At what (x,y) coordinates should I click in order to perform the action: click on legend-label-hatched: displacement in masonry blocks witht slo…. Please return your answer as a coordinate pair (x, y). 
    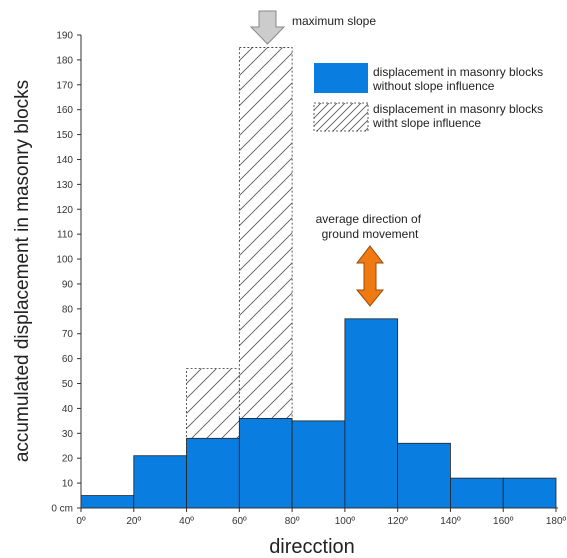
    Looking at the image, I should click on (459, 116).